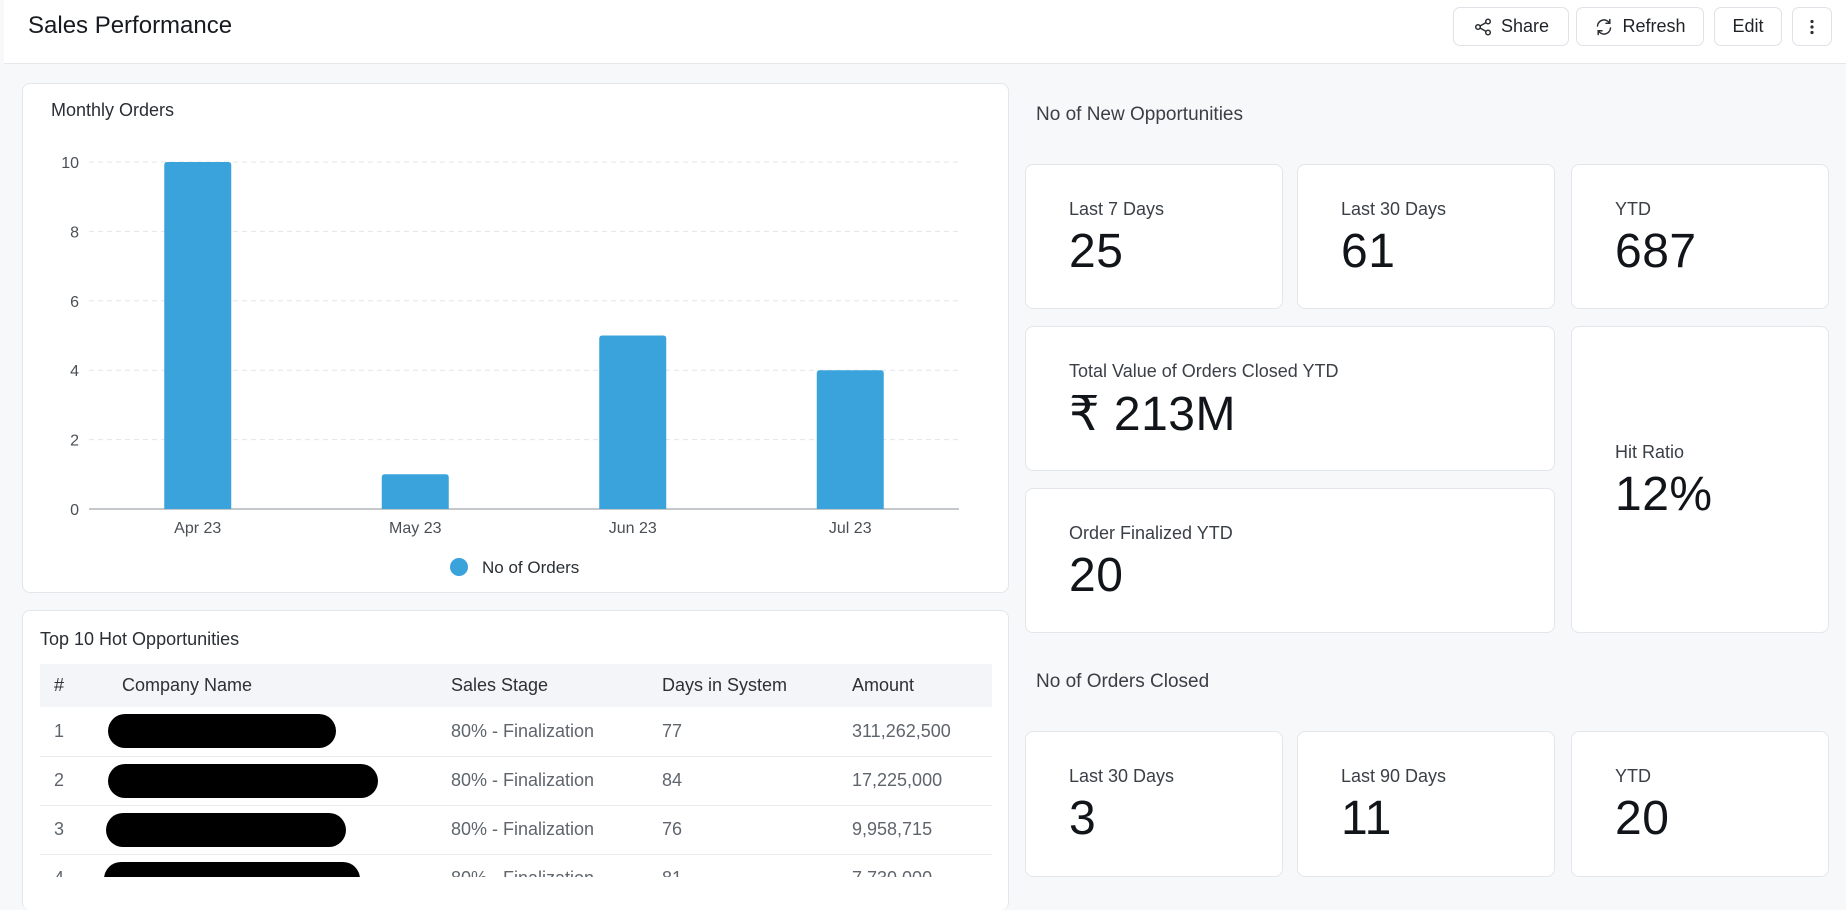 This screenshot has width=1846, height=910. I want to click on share-button: Share, so click(1511, 26).